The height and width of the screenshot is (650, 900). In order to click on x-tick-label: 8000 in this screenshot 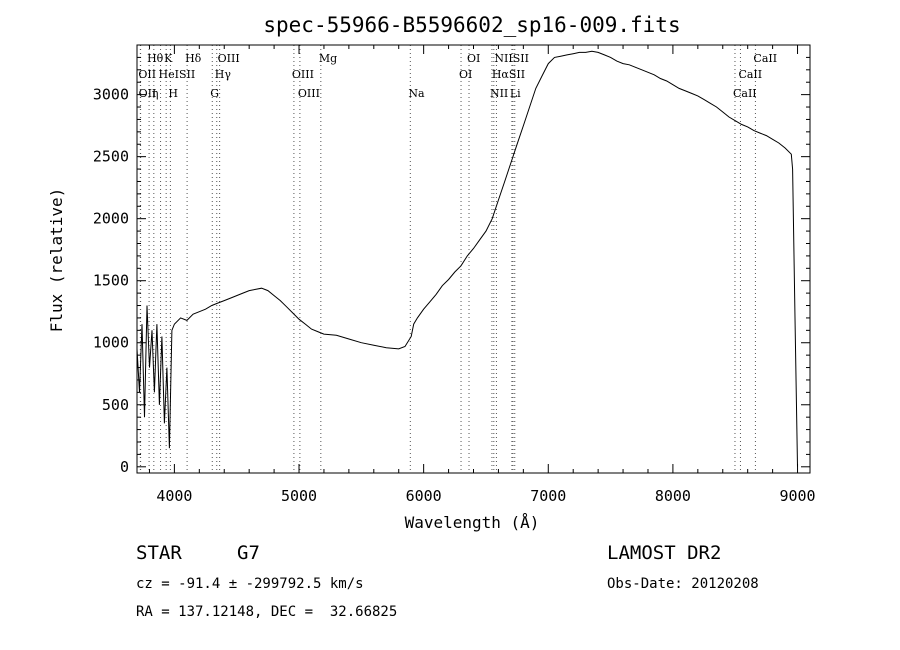, I will do `click(673, 496)`.